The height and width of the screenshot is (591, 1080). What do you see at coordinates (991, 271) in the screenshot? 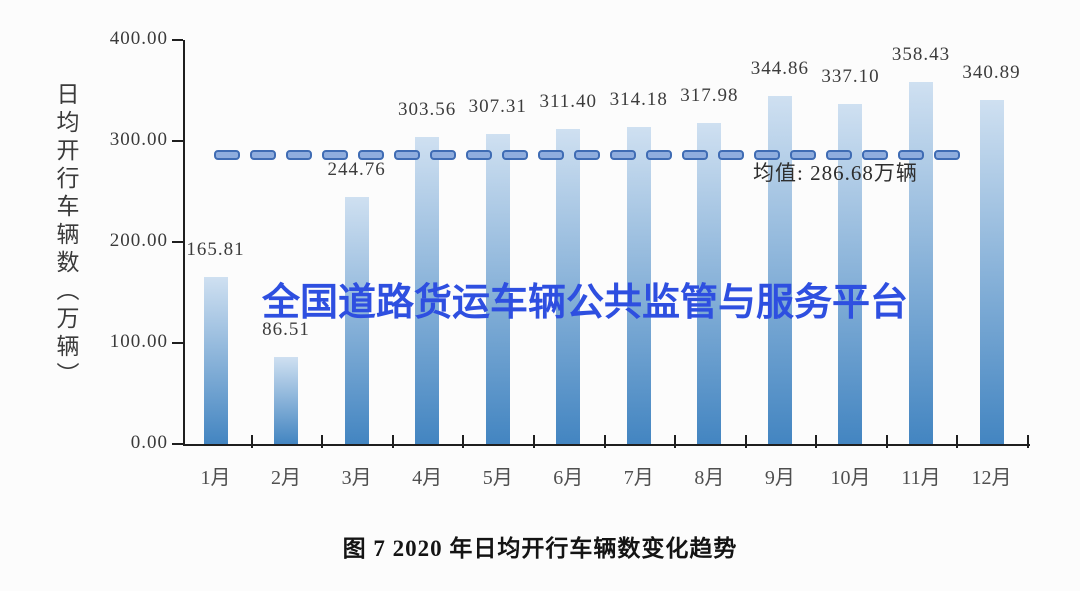
I see `bar-12月` at bounding box center [991, 271].